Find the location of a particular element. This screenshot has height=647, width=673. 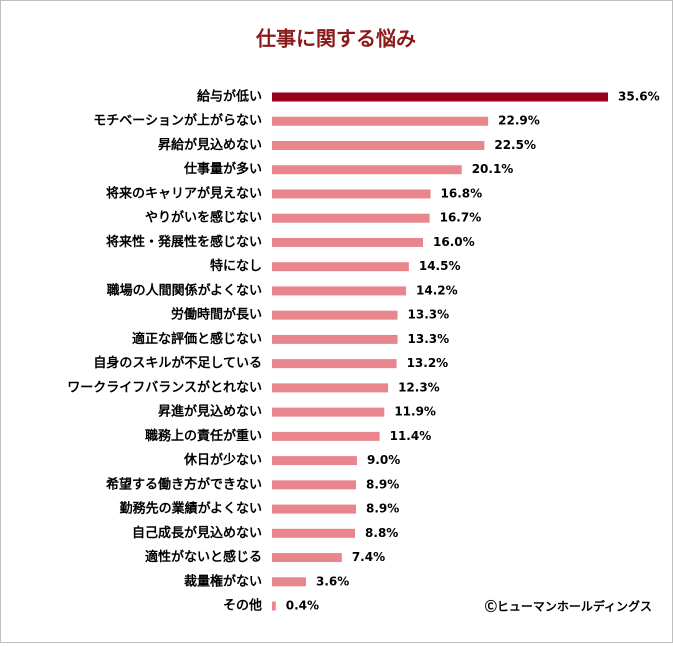

value-label: 22.9% is located at coordinates (519, 121).